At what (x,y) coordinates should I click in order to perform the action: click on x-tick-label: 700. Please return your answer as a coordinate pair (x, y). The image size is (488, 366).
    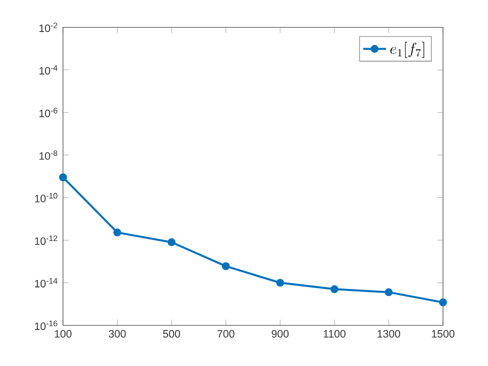
    Looking at the image, I should click on (226, 334).